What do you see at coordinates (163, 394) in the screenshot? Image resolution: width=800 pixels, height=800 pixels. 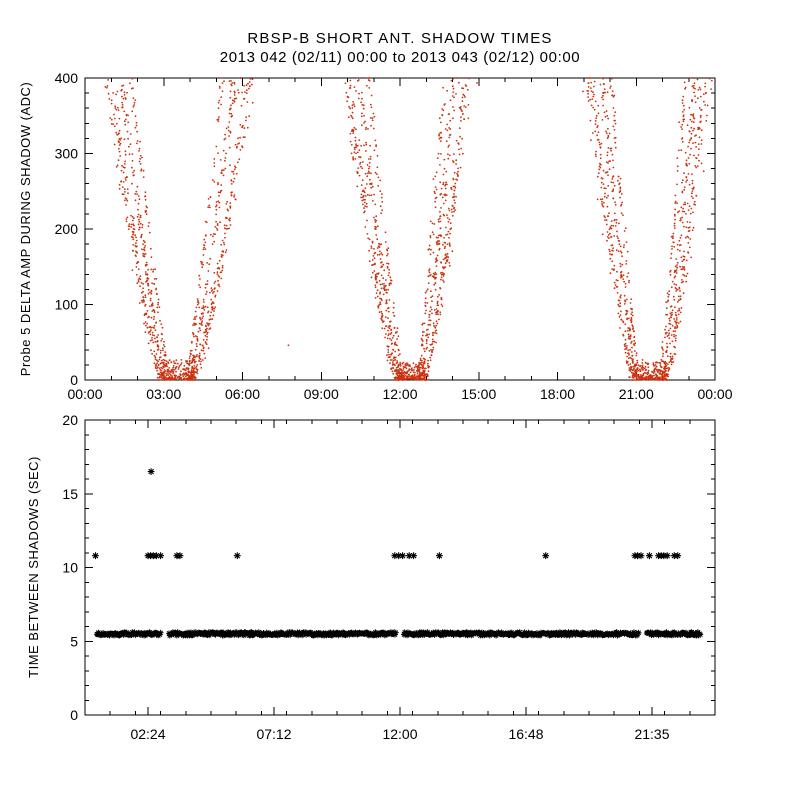 I see `x-tick-label: 03:00` at bounding box center [163, 394].